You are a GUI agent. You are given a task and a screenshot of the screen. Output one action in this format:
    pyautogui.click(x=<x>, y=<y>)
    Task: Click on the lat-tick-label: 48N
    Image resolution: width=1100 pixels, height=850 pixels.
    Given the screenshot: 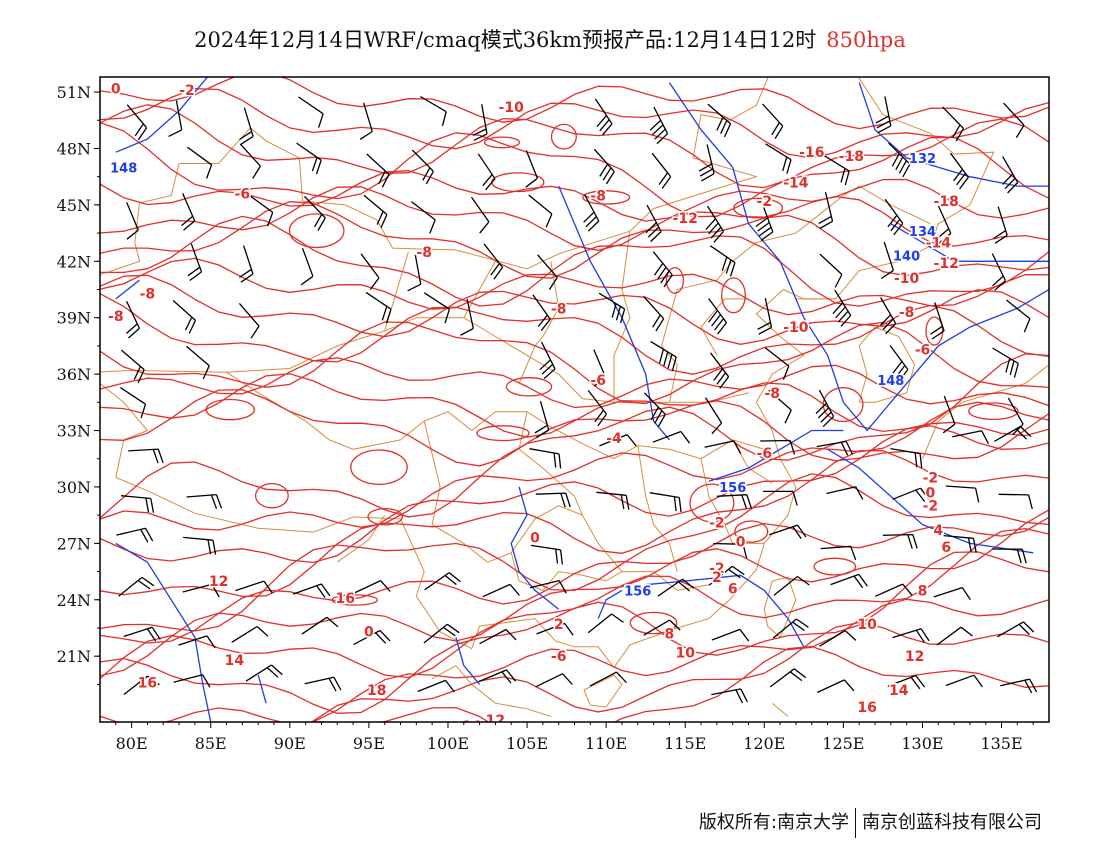 What is the action you would take?
    pyautogui.click(x=74, y=148)
    